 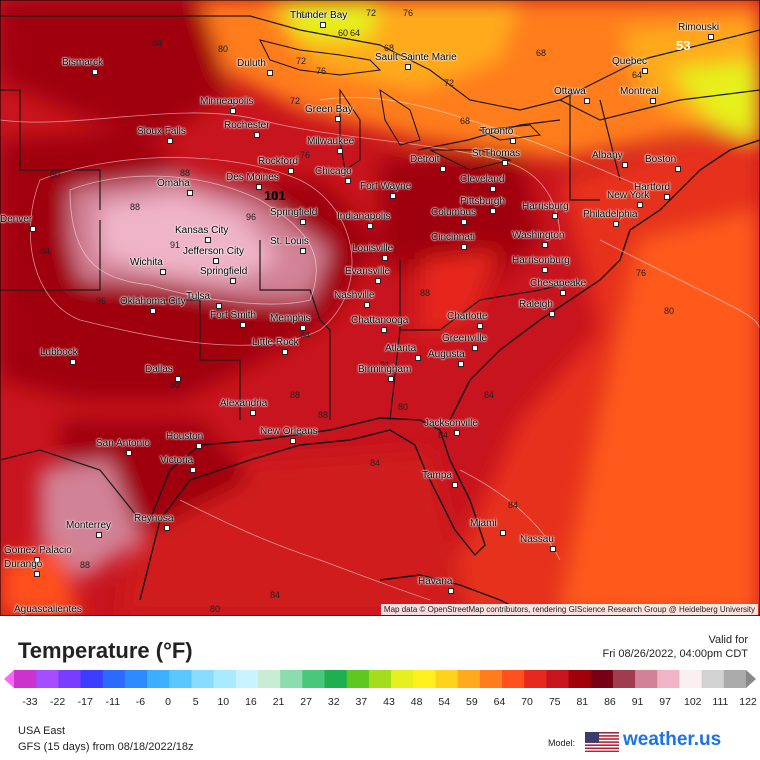 I want to click on city-name: Des Moines, so click(x=252, y=177).